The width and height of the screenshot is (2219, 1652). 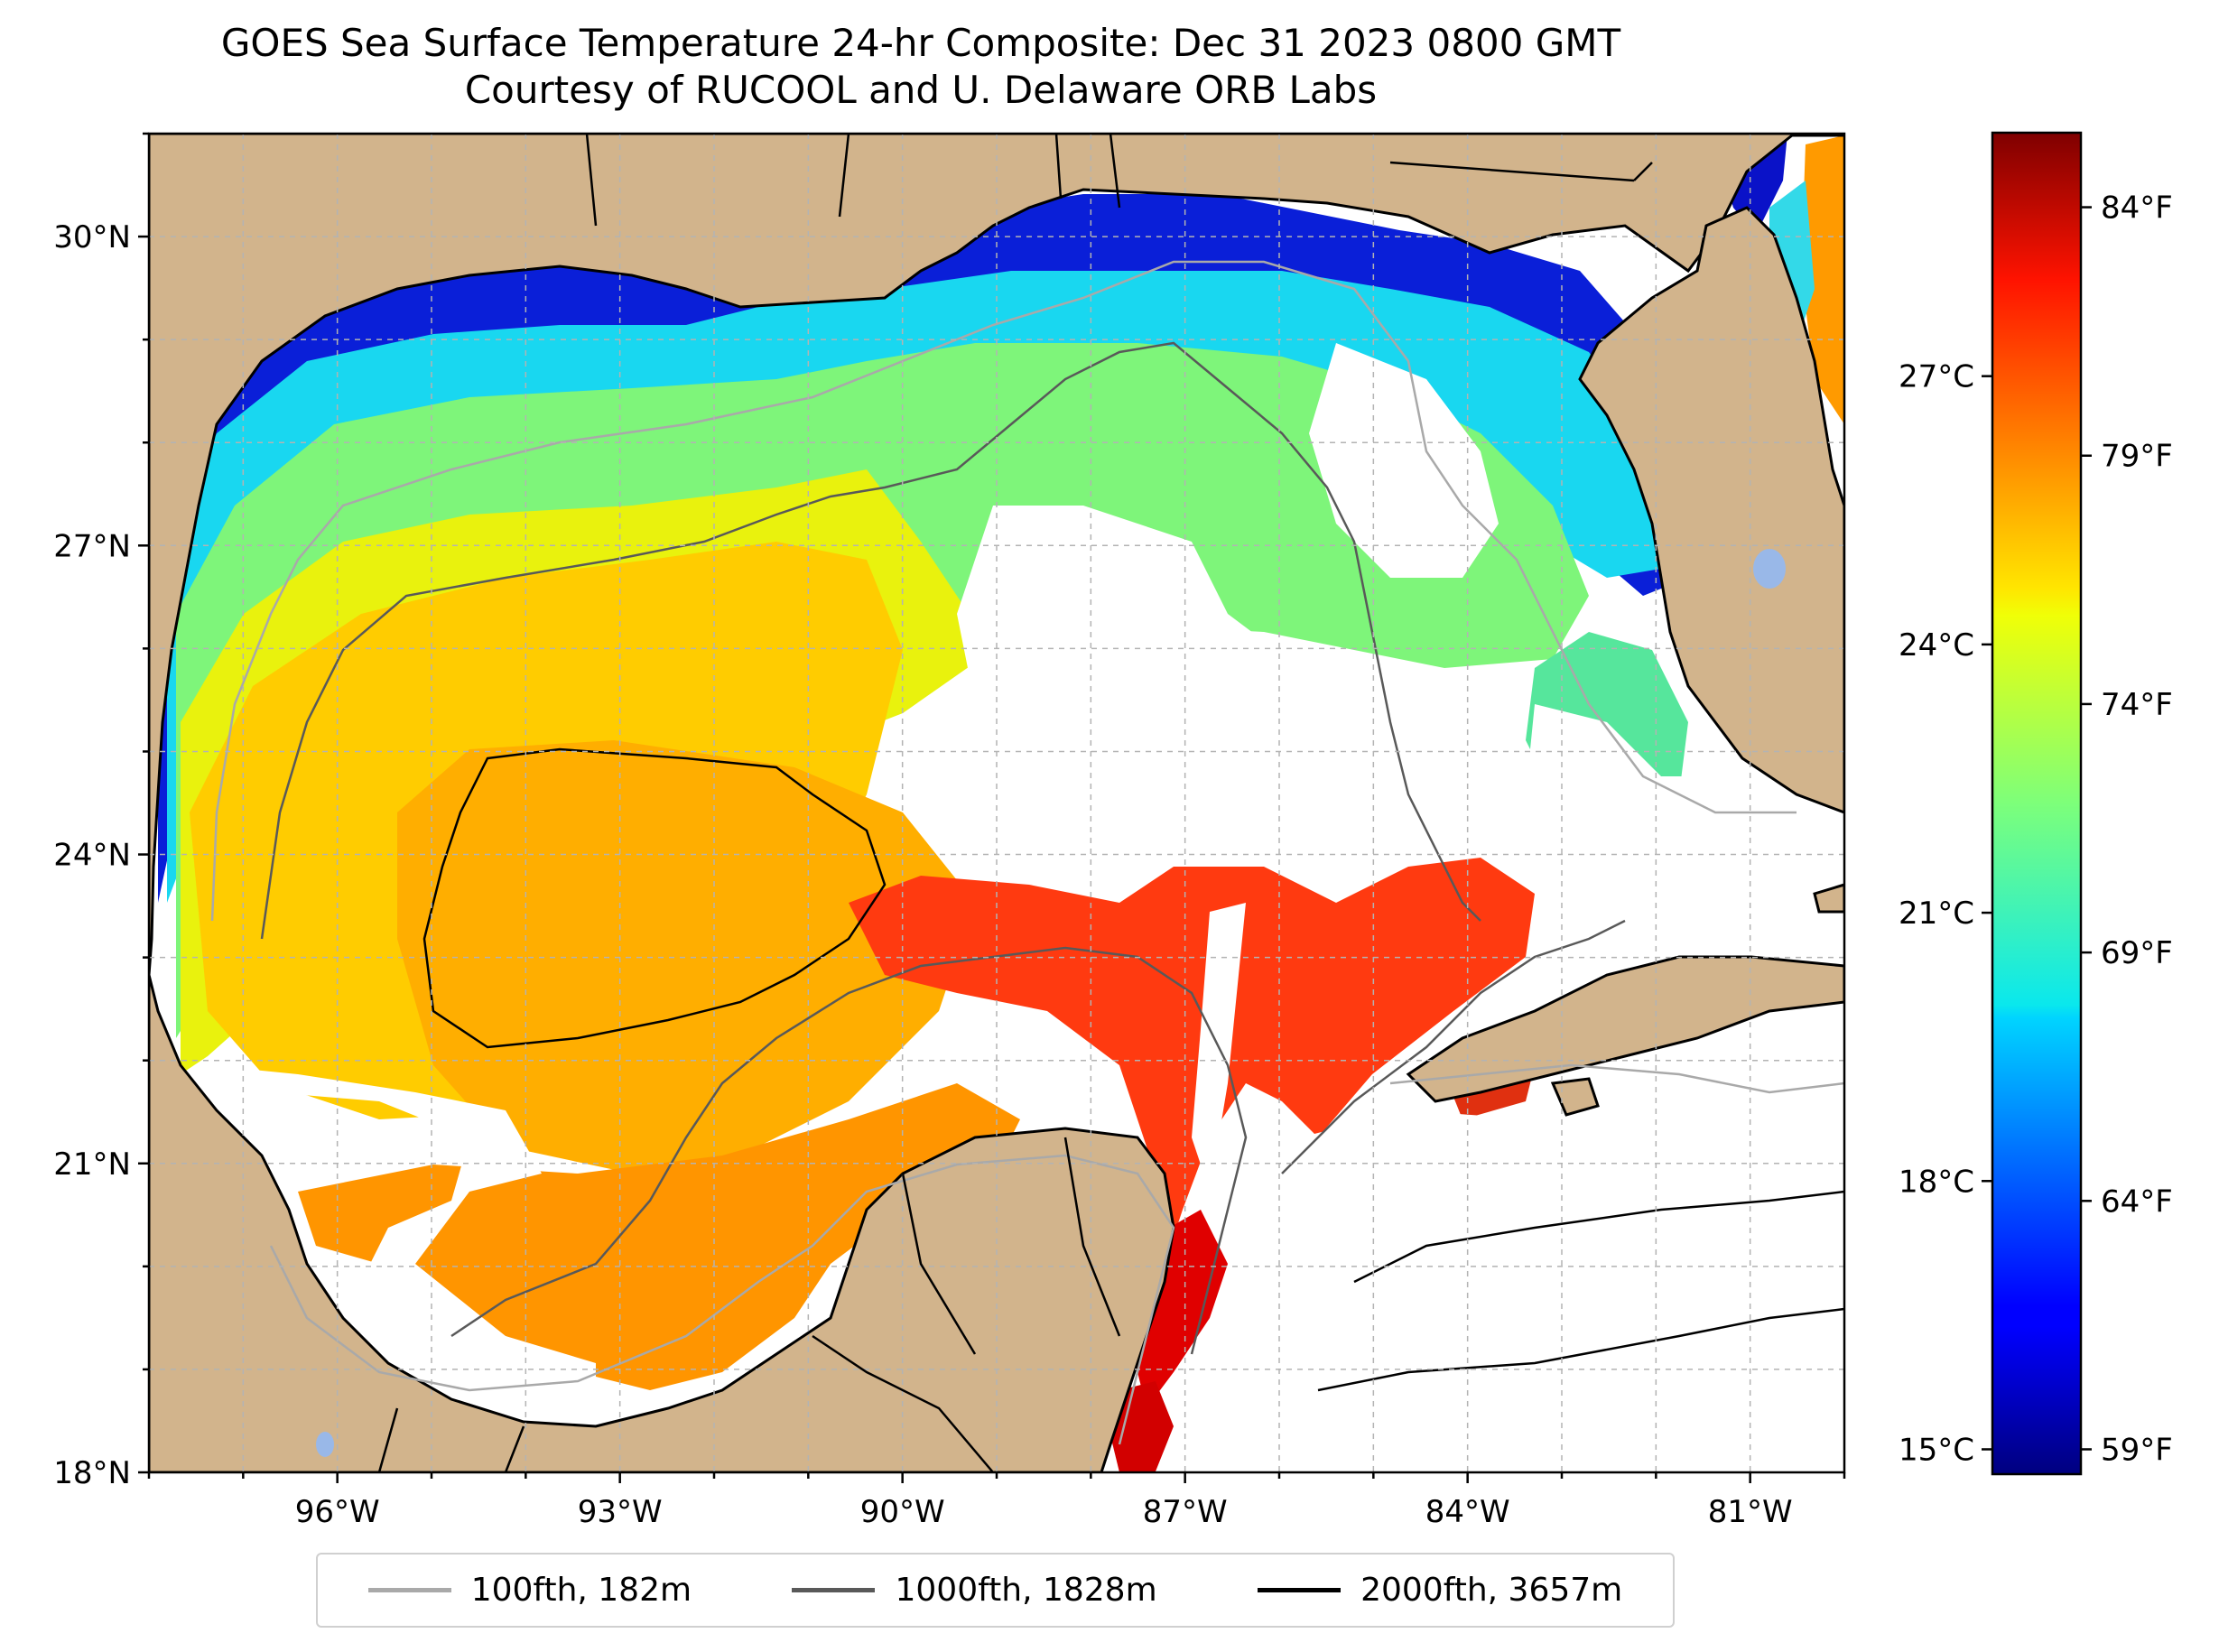 I want to click on legend-item-100fth: 100fth, 182m, so click(x=529, y=1590).